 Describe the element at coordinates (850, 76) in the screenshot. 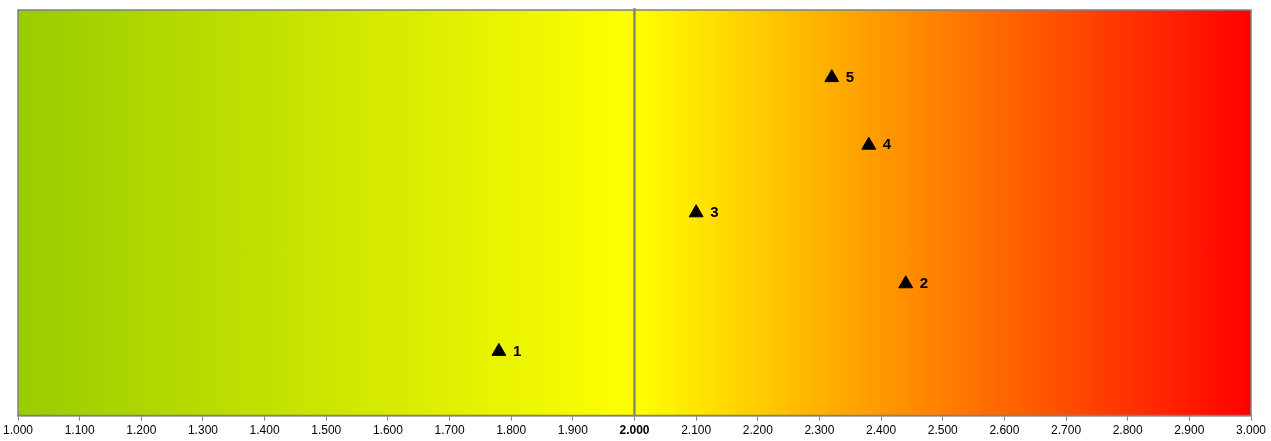

I see `annotation: 5` at that location.